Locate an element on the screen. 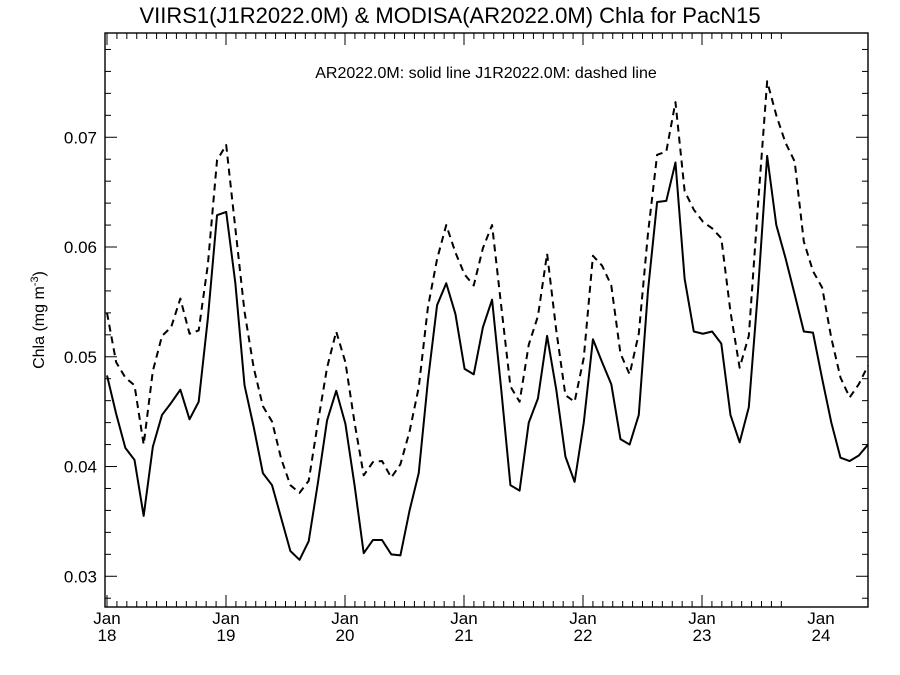 This screenshot has width=900, height=675. y-axis-label-sup: -3 is located at coordinates (35, 281).